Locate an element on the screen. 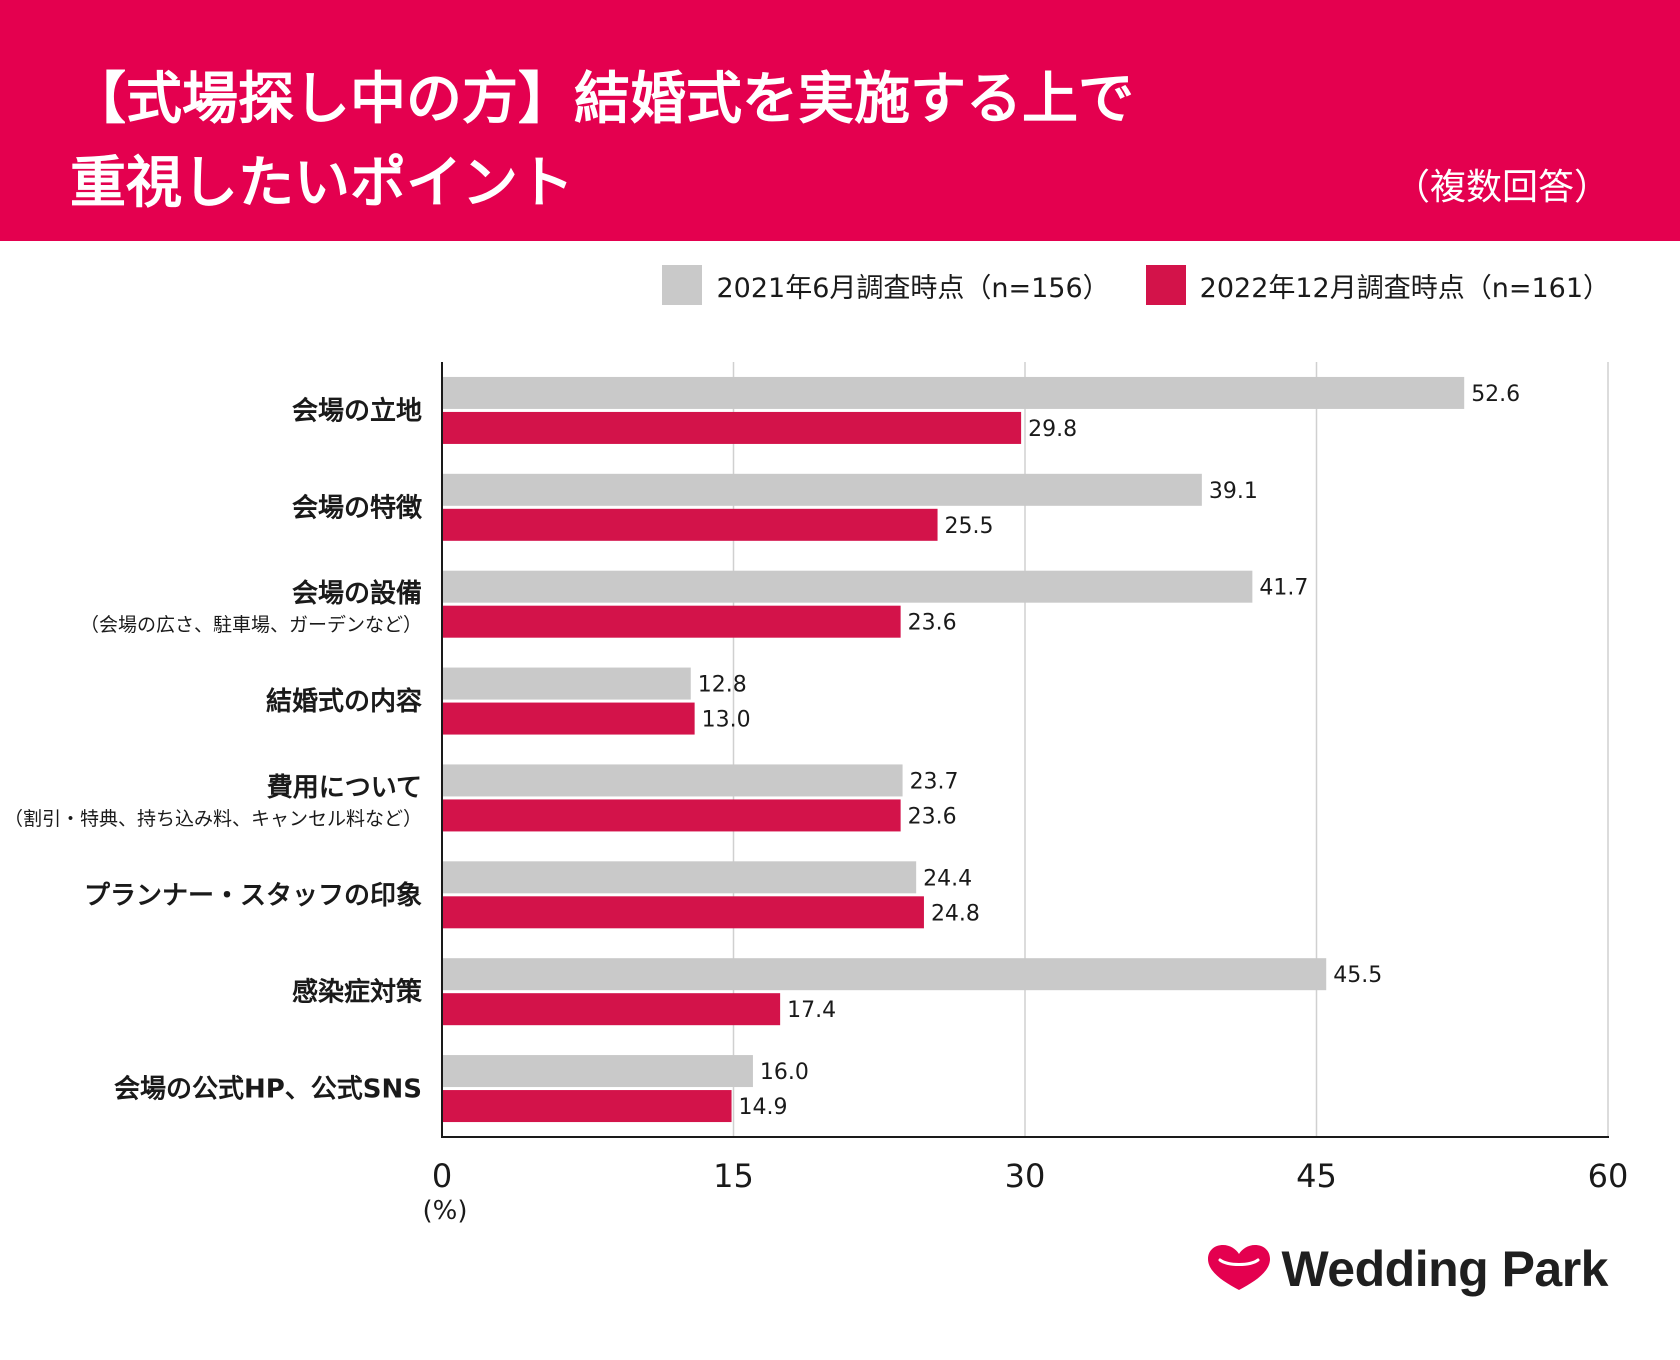  value-label-2-1: 23.6 is located at coordinates (932, 623).